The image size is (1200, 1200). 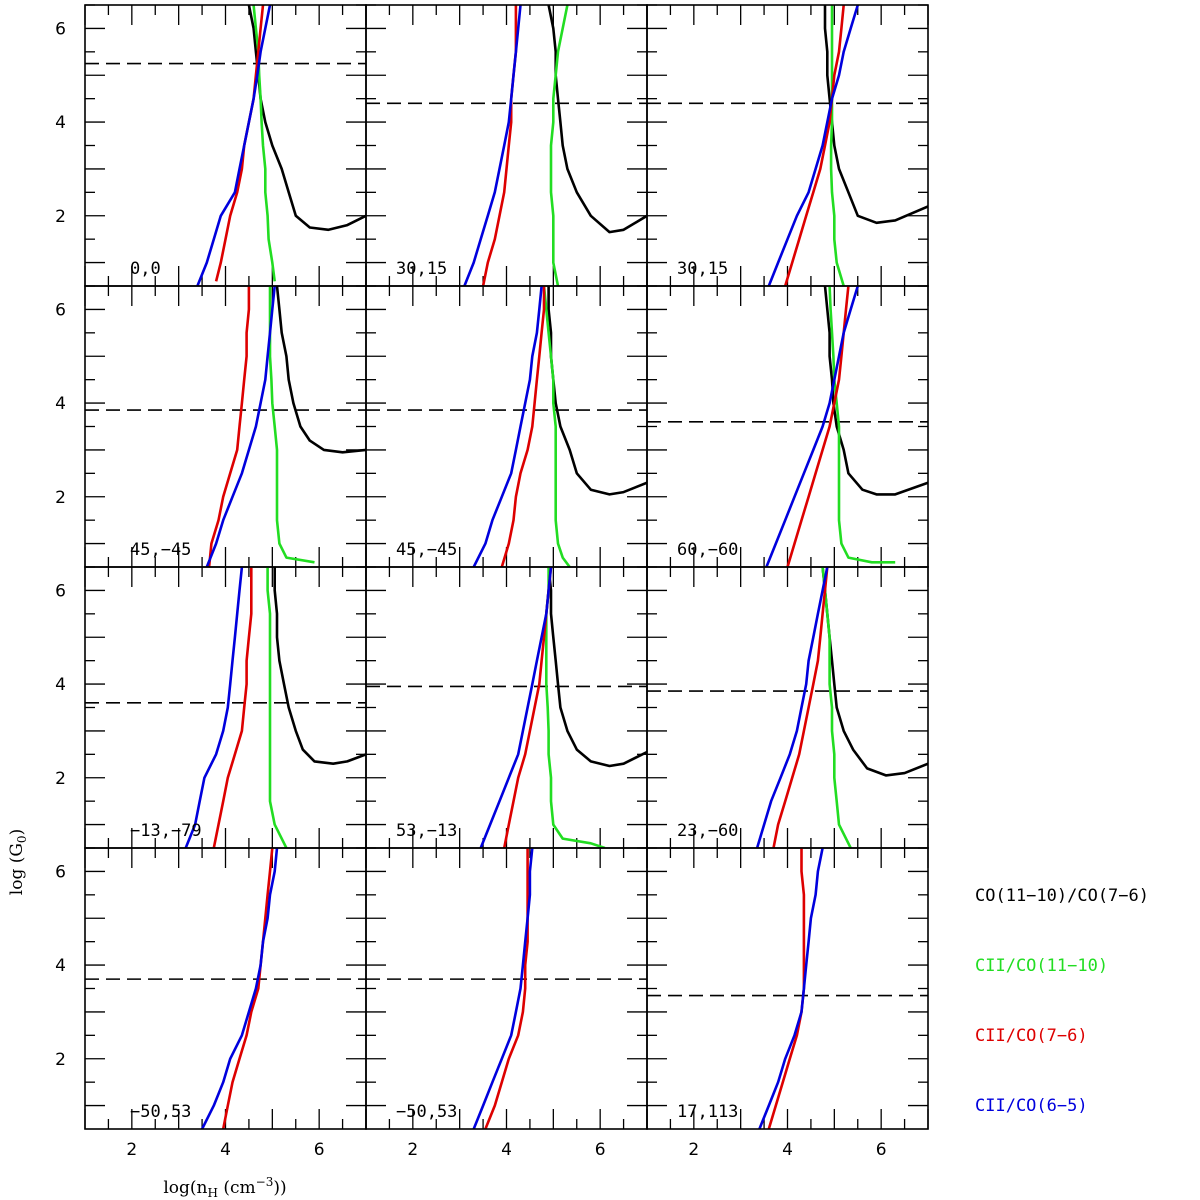 I want to click on panel: 2 4 6 0,0, so click(x=211, y=145).